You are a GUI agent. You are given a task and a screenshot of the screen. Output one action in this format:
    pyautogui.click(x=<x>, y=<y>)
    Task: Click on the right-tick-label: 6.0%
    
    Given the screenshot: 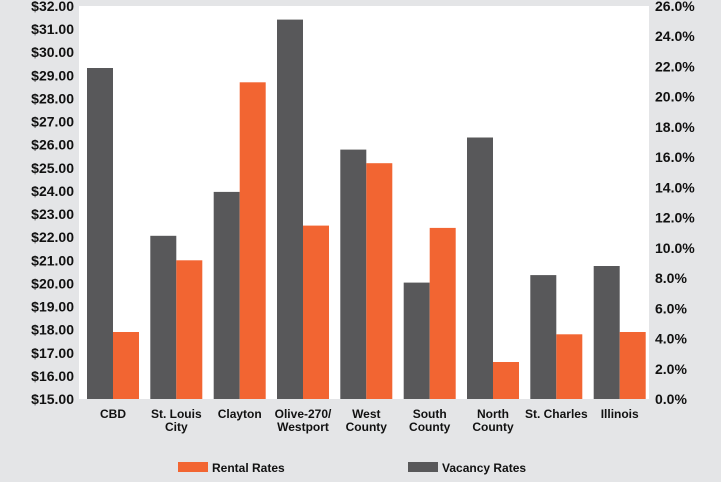 What is the action you would take?
    pyautogui.click(x=671, y=308)
    